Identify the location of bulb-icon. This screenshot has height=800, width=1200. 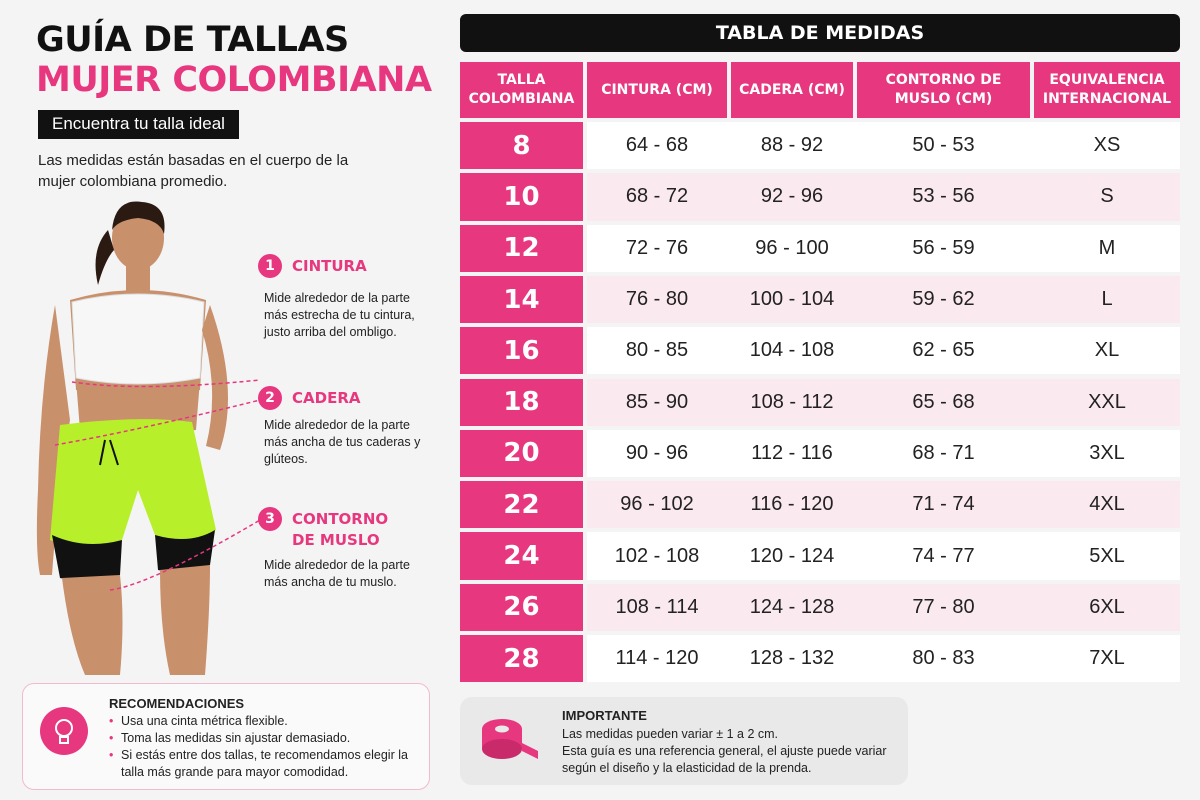
(64, 731).